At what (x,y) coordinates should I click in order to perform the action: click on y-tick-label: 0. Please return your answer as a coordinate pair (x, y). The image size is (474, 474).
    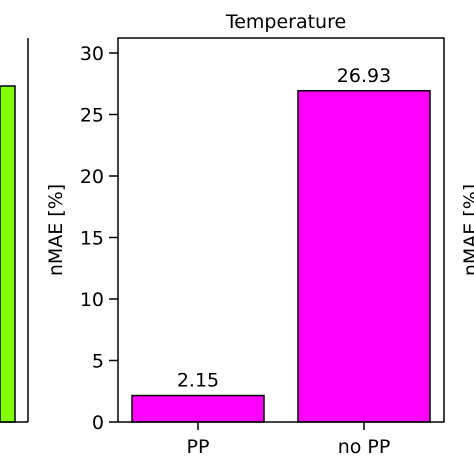
    Looking at the image, I should click on (98, 423).